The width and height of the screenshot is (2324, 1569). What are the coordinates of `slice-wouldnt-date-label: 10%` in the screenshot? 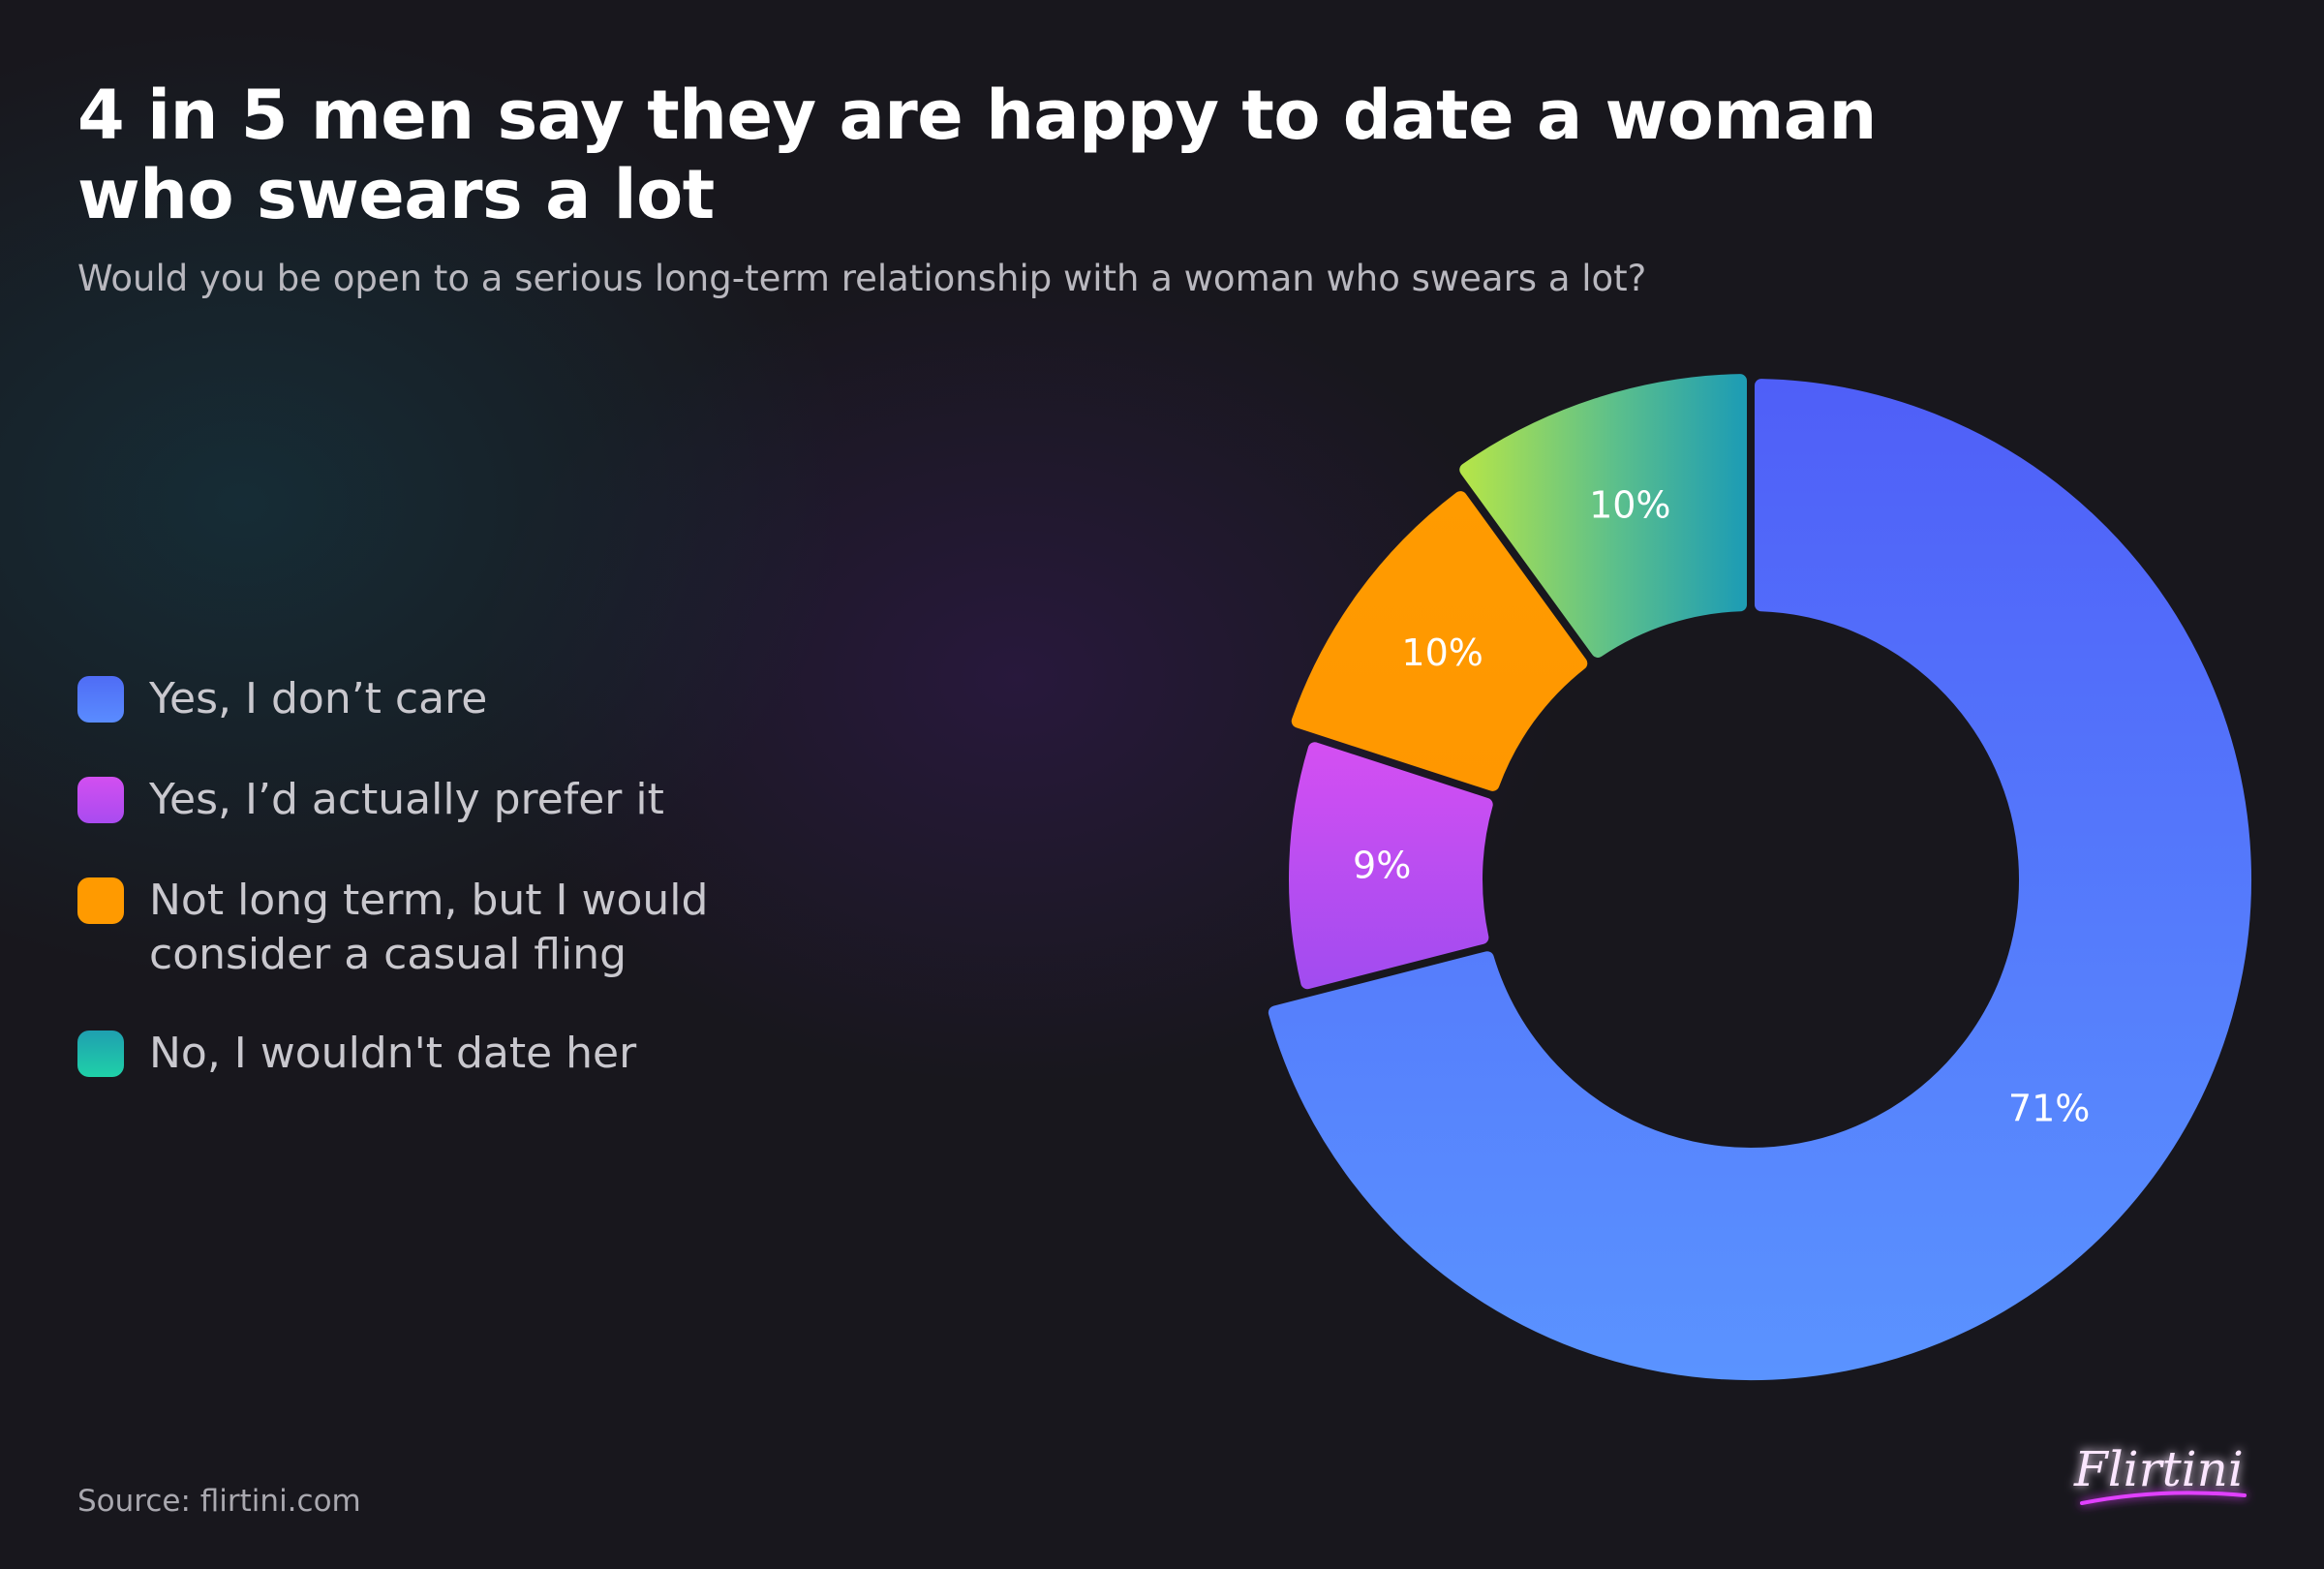 It's located at (1630, 505).